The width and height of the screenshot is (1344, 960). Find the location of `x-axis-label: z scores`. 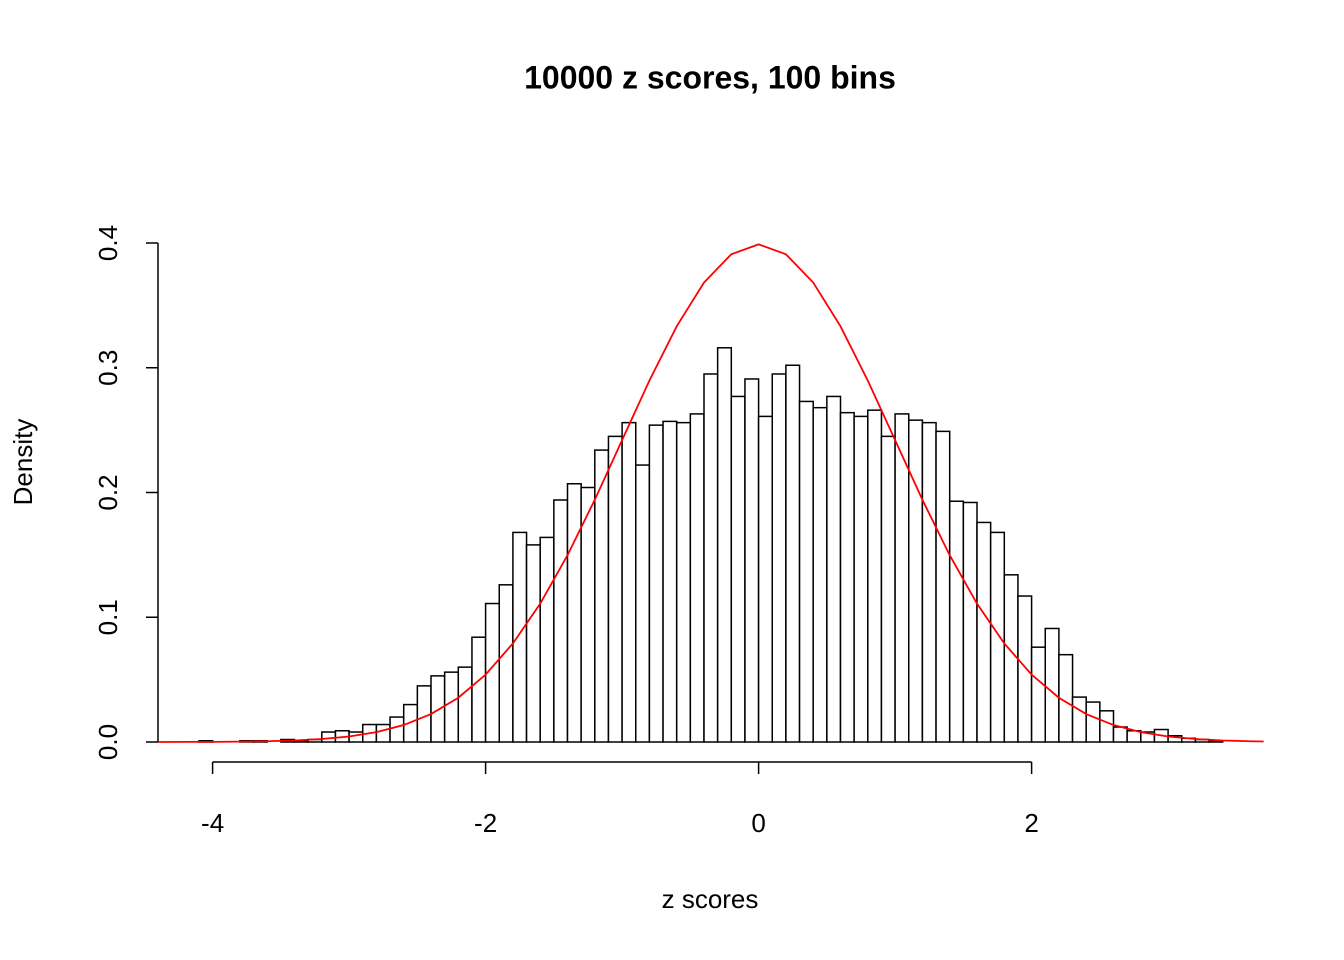

x-axis-label: z scores is located at coordinates (710, 899).